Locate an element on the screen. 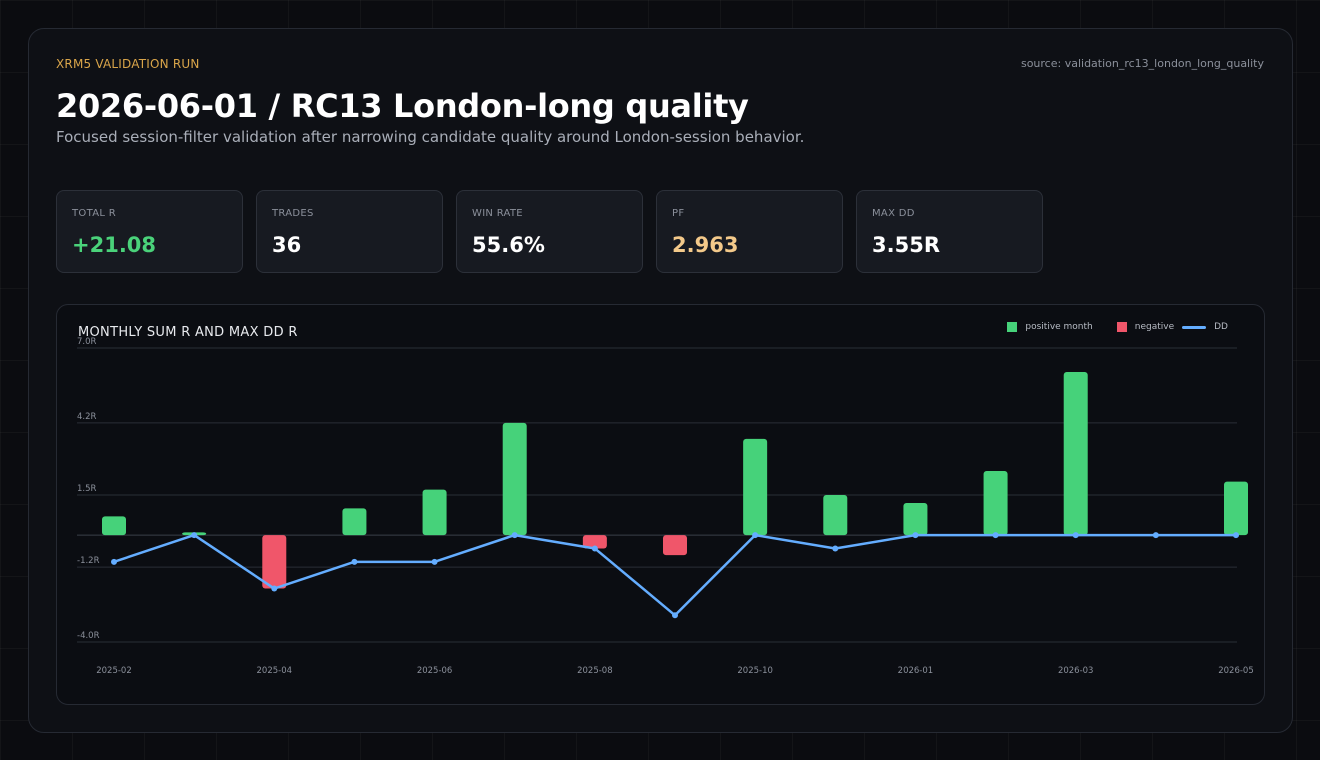  x-tick-label: 2025-02 is located at coordinates (114, 671).